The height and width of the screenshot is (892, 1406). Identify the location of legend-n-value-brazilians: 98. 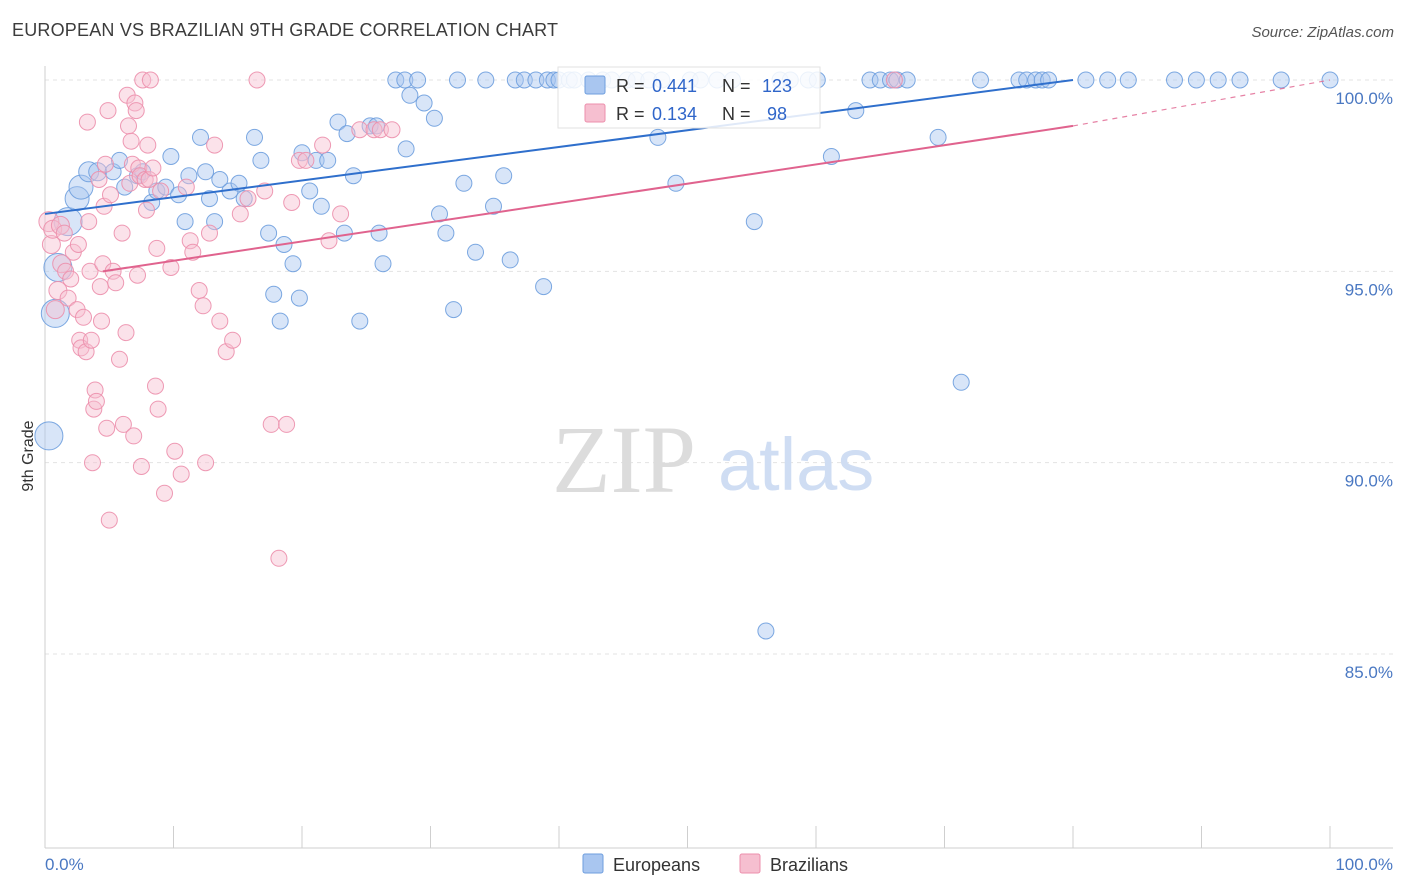
(774, 114).